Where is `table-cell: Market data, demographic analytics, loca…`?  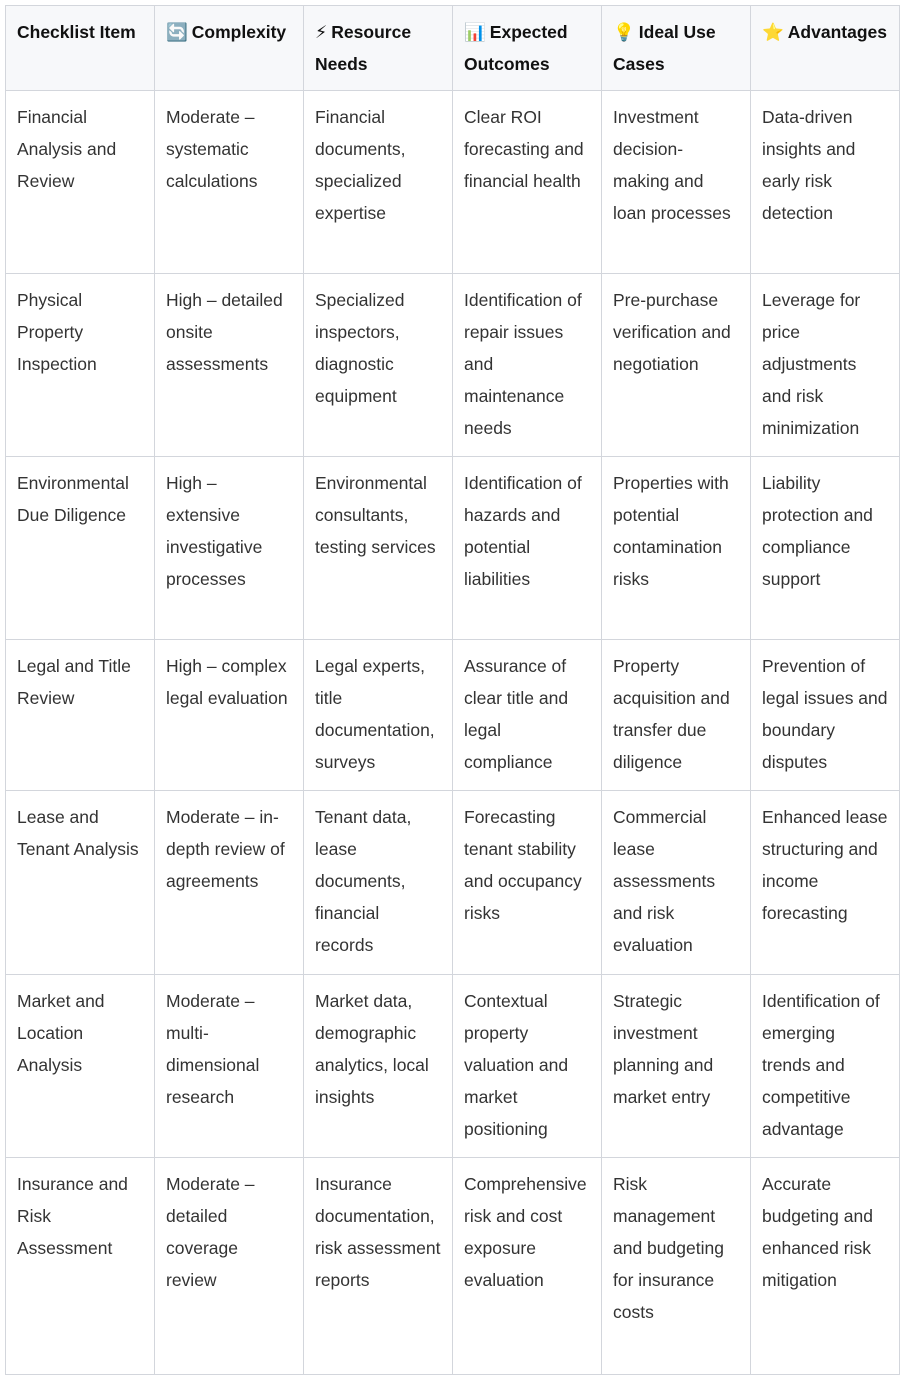 table-cell: Market data, demographic analytics, loca… is located at coordinates (378, 1066).